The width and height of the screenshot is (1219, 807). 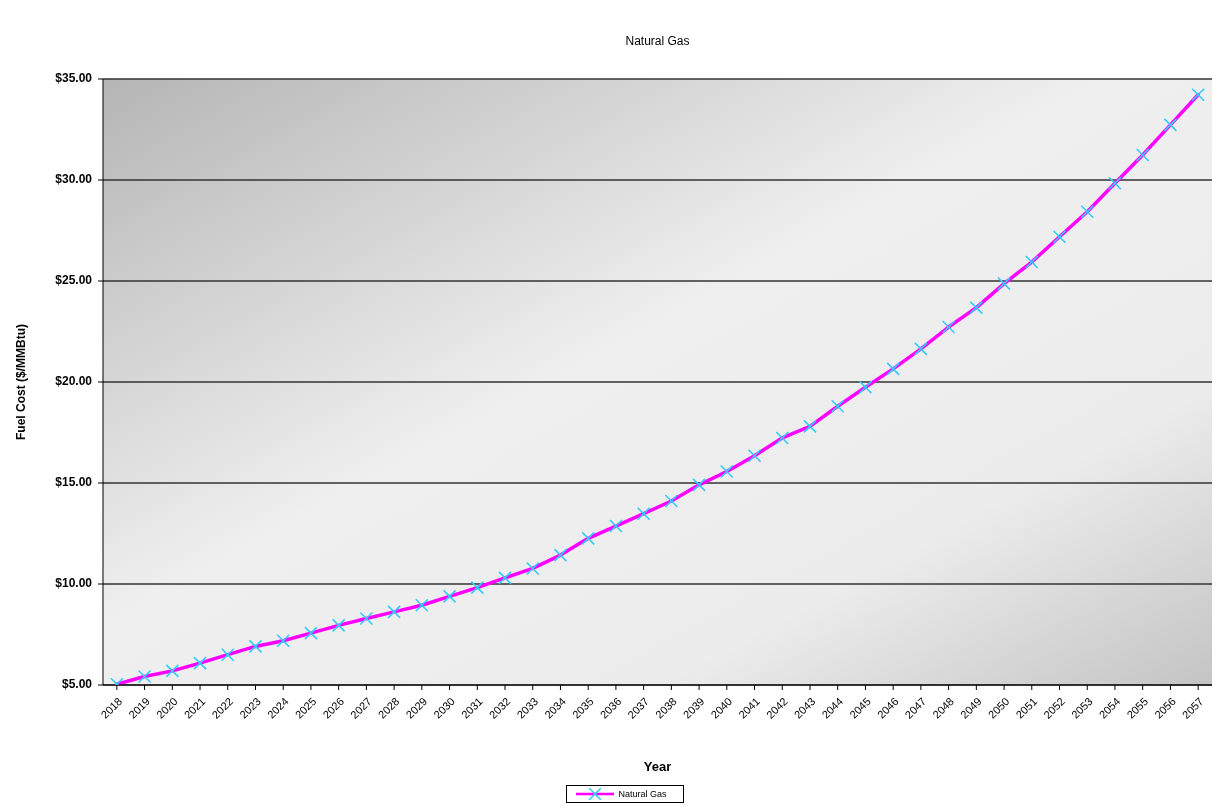 I want to click on chart-title: Natural Gas, so click(x=657, y=41).